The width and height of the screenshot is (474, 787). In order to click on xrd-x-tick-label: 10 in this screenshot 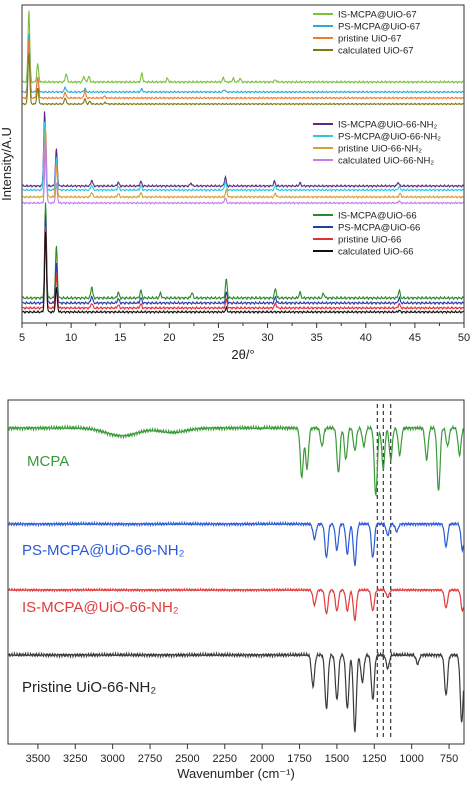, I will do `click(71, 338)`.